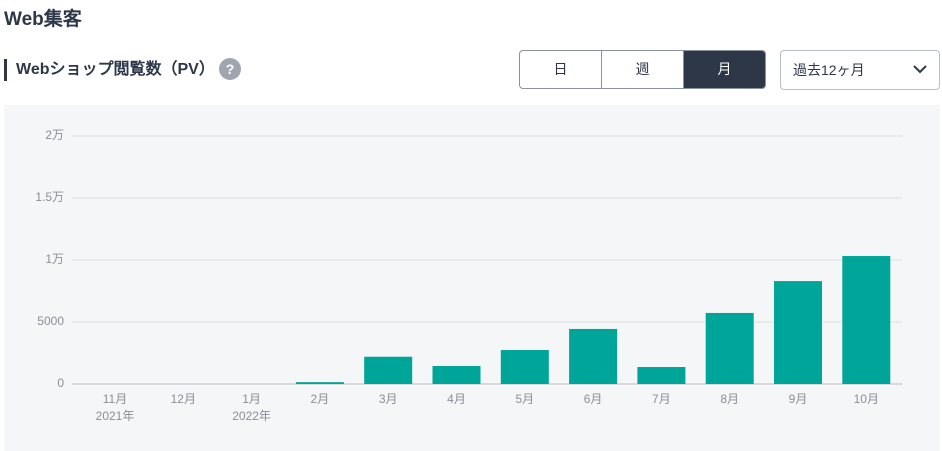 The width and height of the screenshot is (942, 451). Describe the element at coordinates (54, 135) in the screenshot. I see `y-tick-label: 2万` at that location.